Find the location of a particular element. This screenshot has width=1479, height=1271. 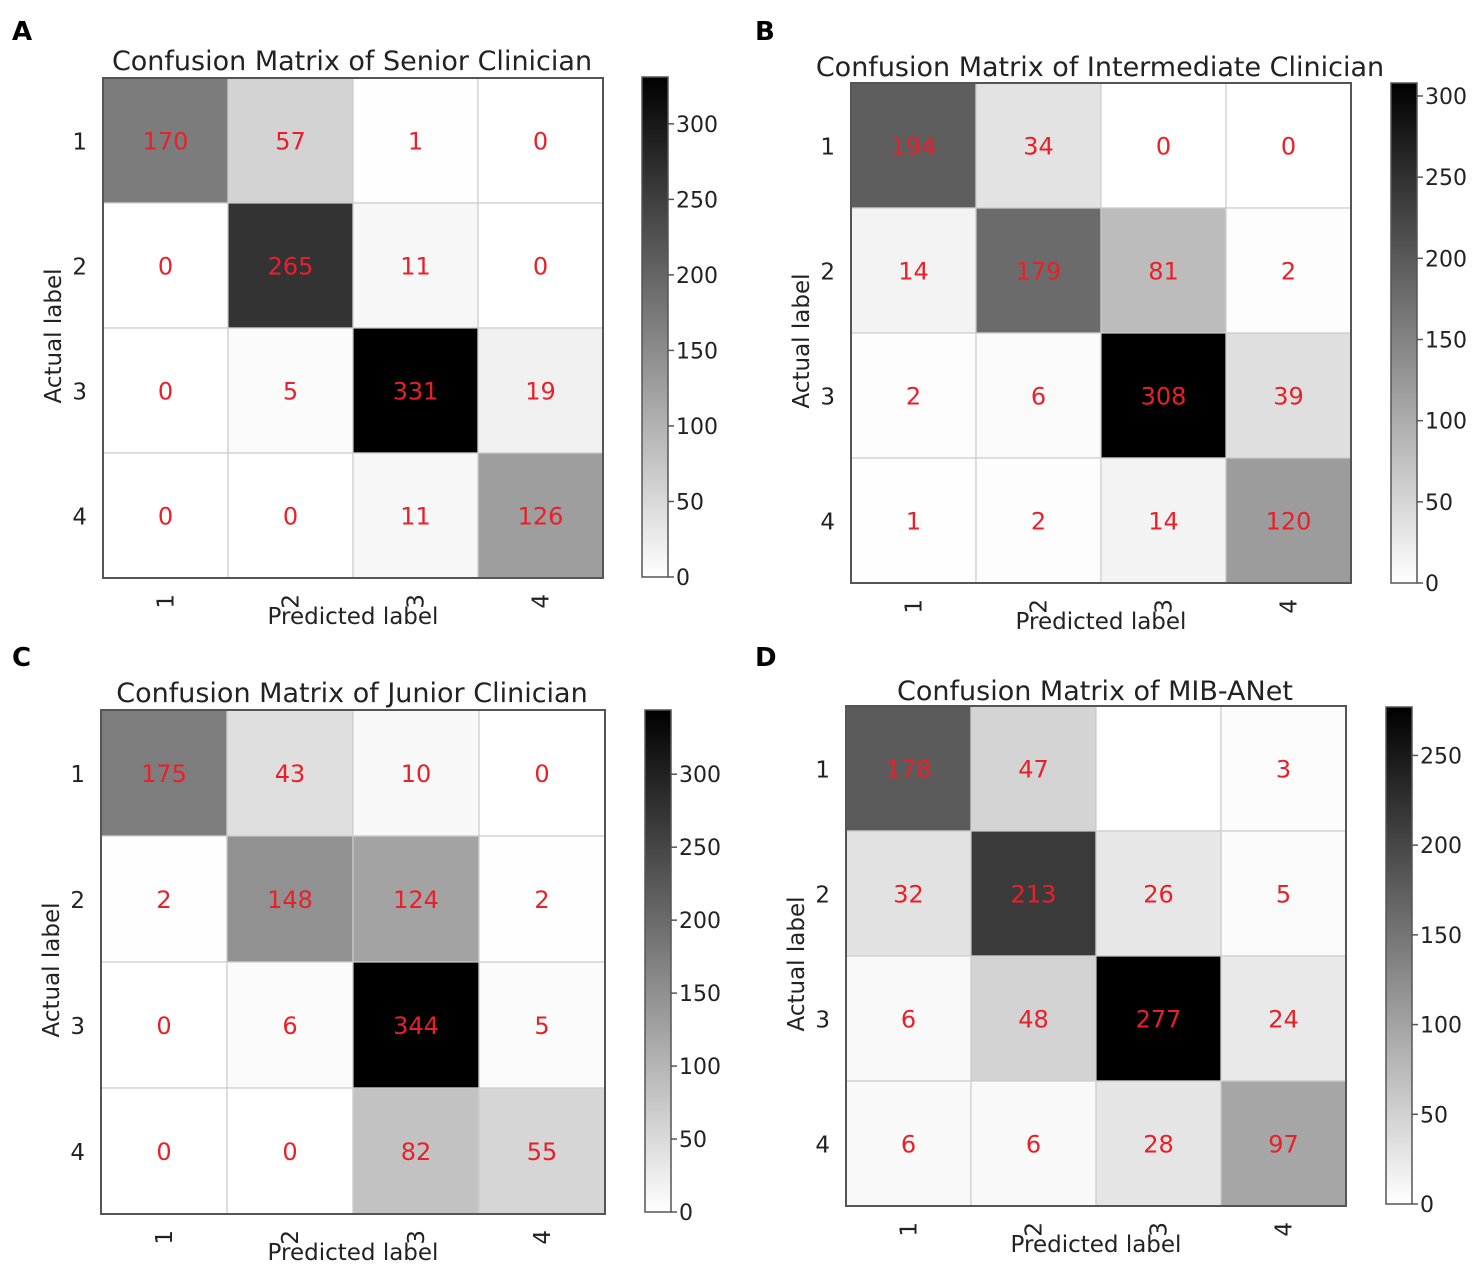

cell-value: 34 is located at coordinates (1038, 147).